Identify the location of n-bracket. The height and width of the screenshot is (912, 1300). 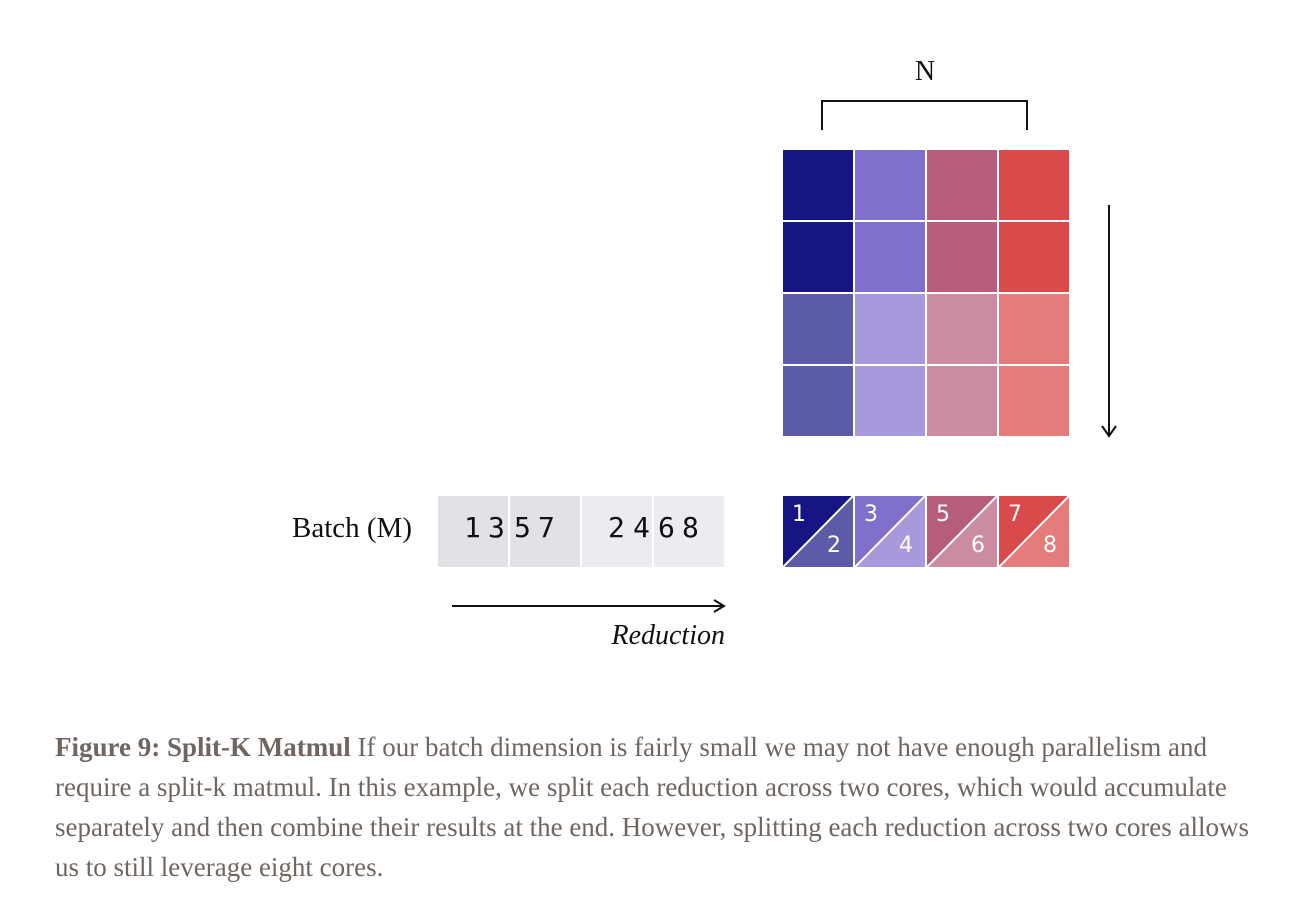
(924, 115).